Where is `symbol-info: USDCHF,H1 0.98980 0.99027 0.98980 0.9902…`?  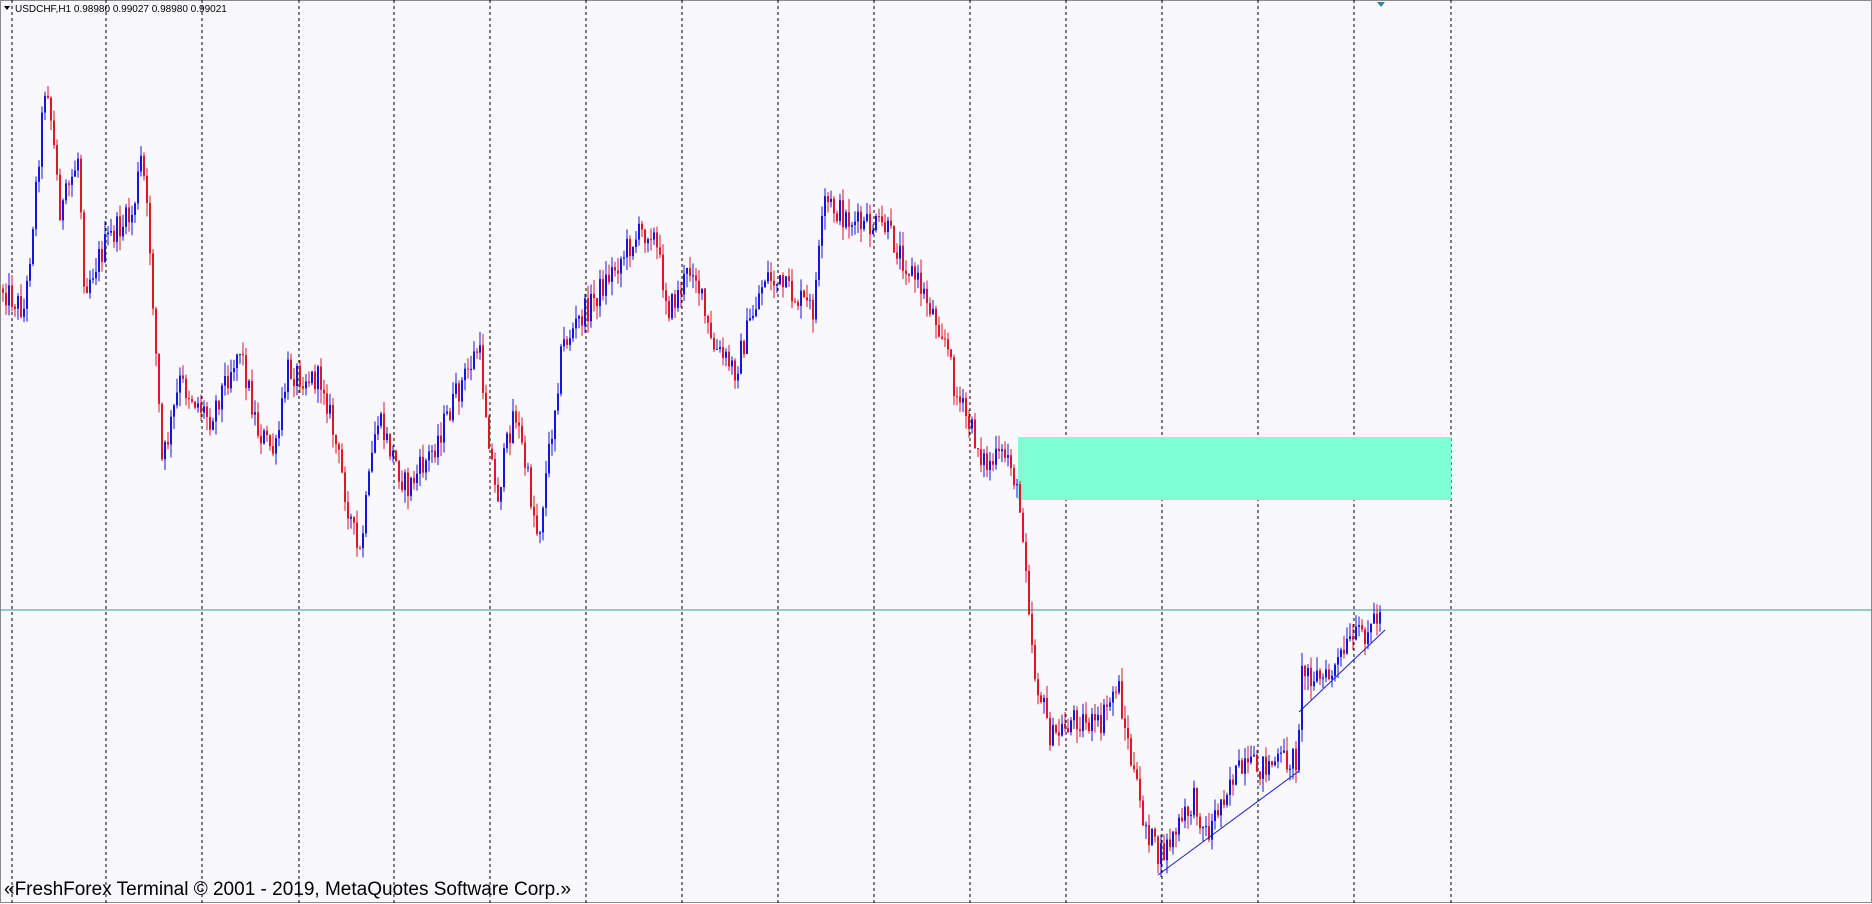
symbol-info: USDCHF,H1 0.98980 0.99027 0.98980 0.9902… is located at coordinates (121, 9).